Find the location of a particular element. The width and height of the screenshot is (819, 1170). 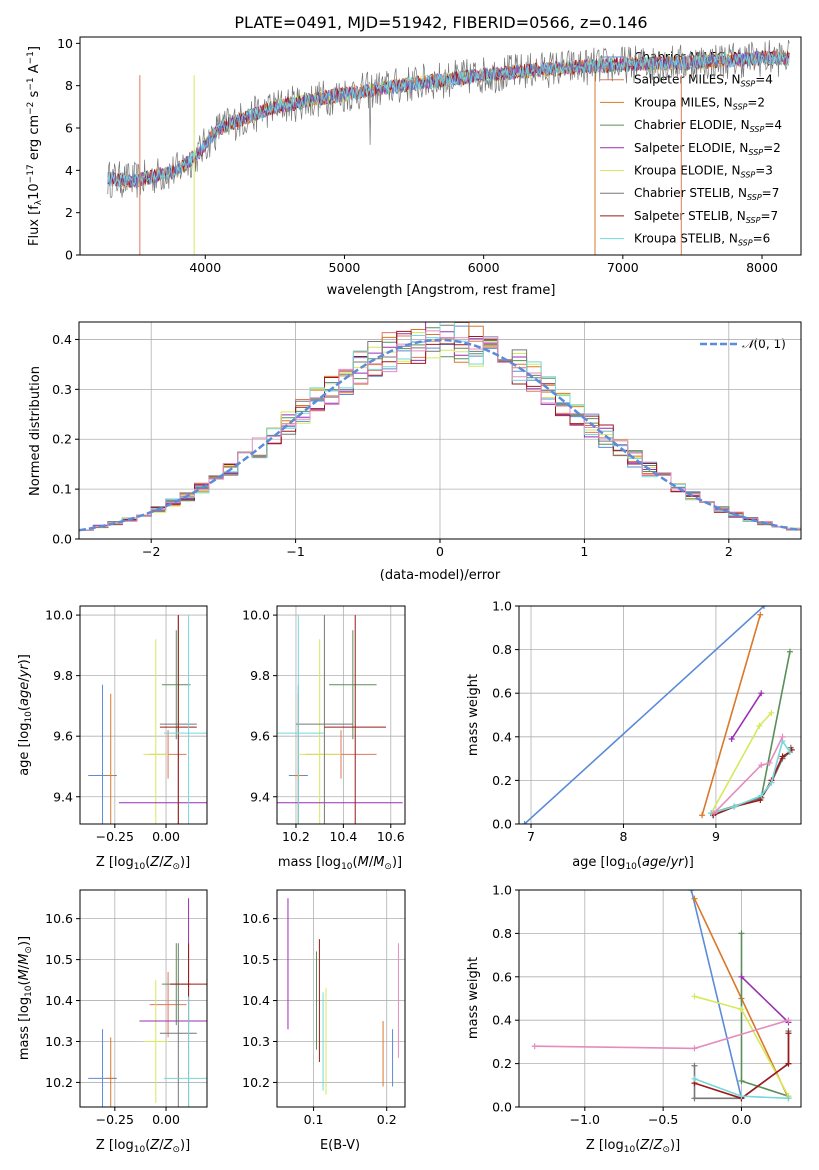

age-vs-z-axes: −0.25 0.00 9.4 9.6 9.8 10.0 is located at coordinates (126, 724).